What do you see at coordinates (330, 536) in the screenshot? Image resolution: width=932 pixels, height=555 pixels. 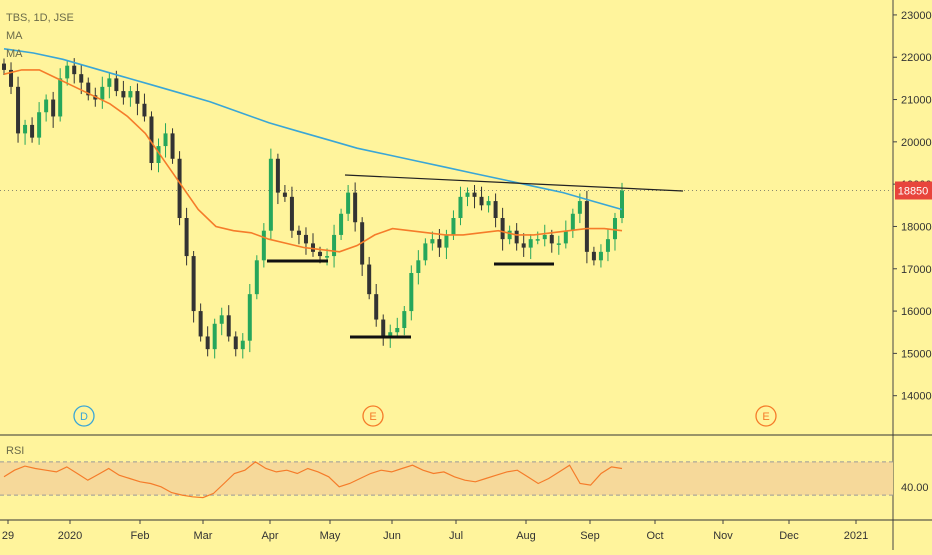 I see `time-axis-label: May` at bounding box center [330, 536].